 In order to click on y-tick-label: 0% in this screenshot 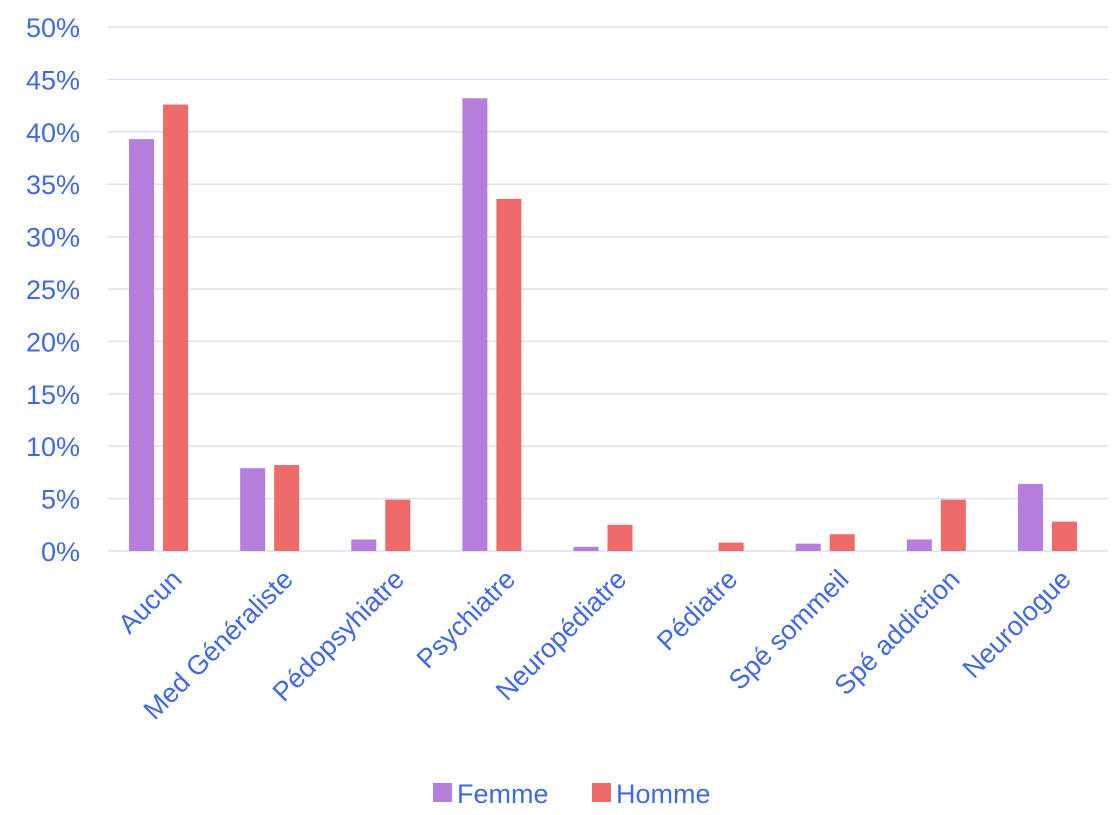, I will do `click(60, 552)`.